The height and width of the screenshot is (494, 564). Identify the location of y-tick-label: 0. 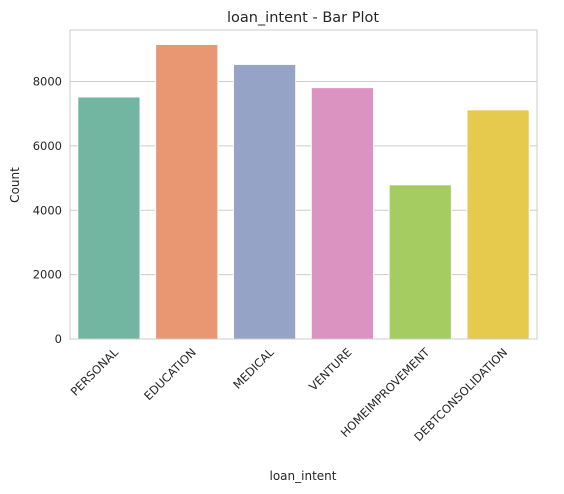
(58, 339).